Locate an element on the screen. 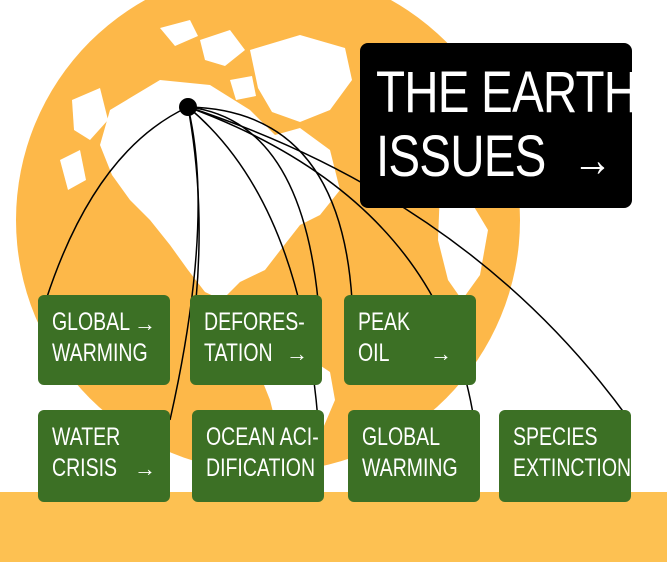 Image resolution: width=667 pixels, height=562 pixels. card-water-crisis: WATER CRISIS → is located at coordinates (104, 456).